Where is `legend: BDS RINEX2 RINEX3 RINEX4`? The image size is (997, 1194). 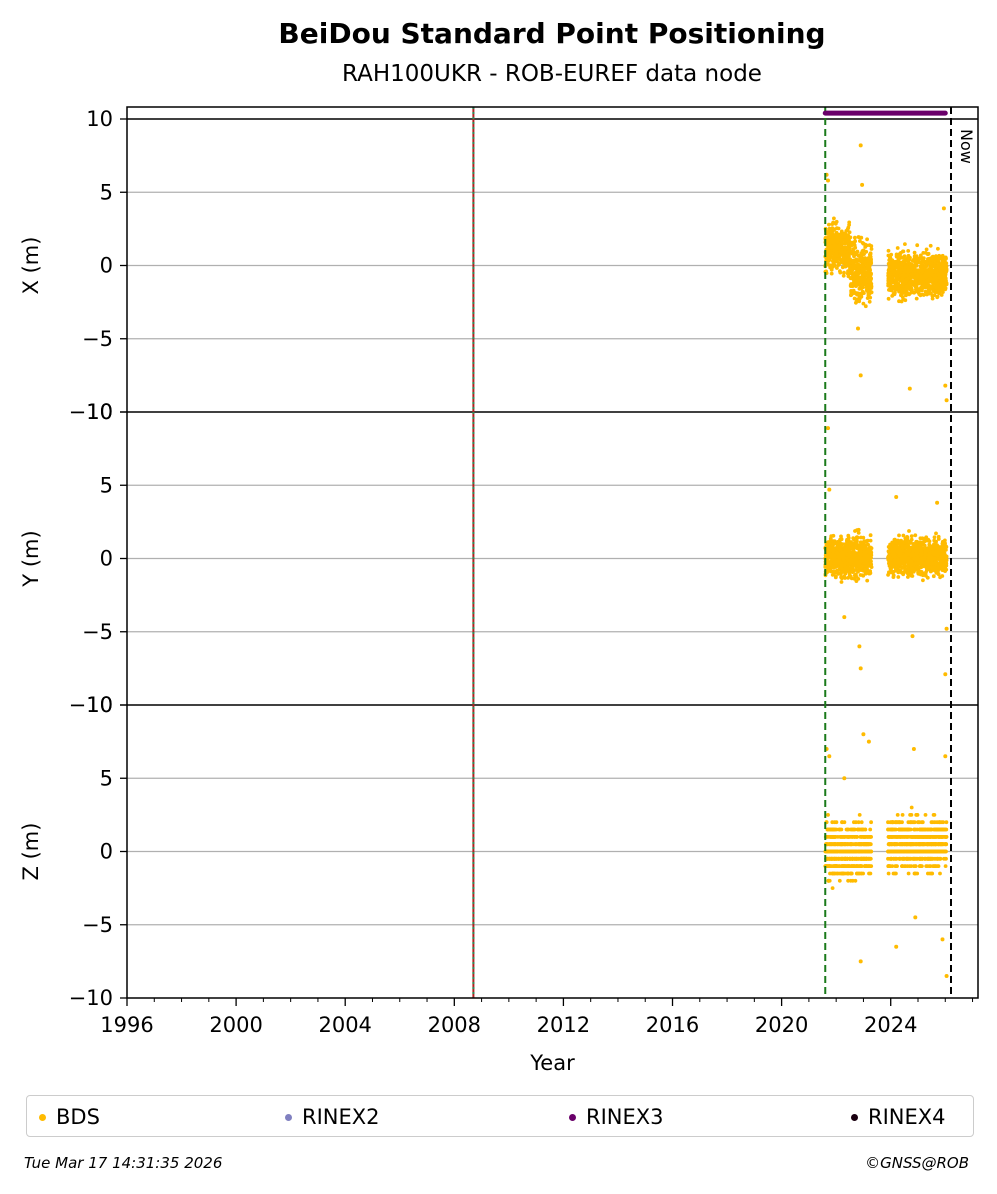 legend: BDS RINEX2 RINEX3 RINEX4 is located at coordinates (500, 1116).